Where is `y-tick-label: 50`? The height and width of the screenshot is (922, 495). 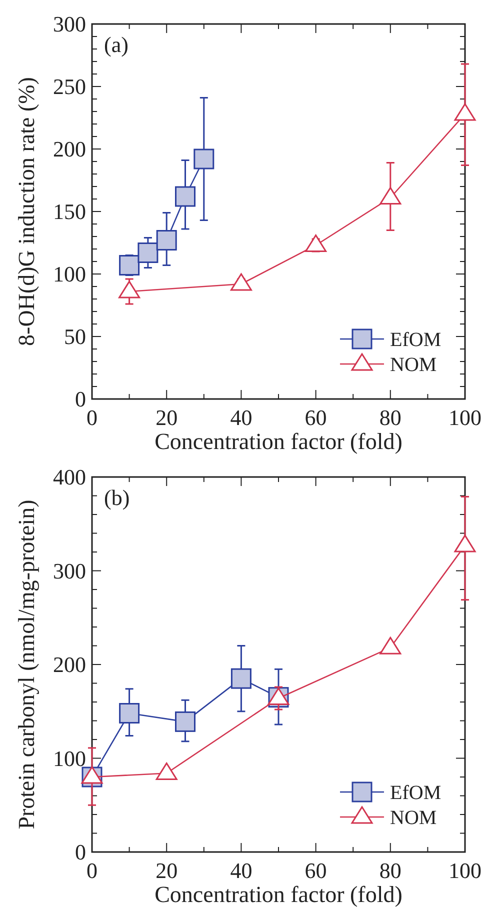
y-tick-label: 50 is located at coordinates (75, 337).